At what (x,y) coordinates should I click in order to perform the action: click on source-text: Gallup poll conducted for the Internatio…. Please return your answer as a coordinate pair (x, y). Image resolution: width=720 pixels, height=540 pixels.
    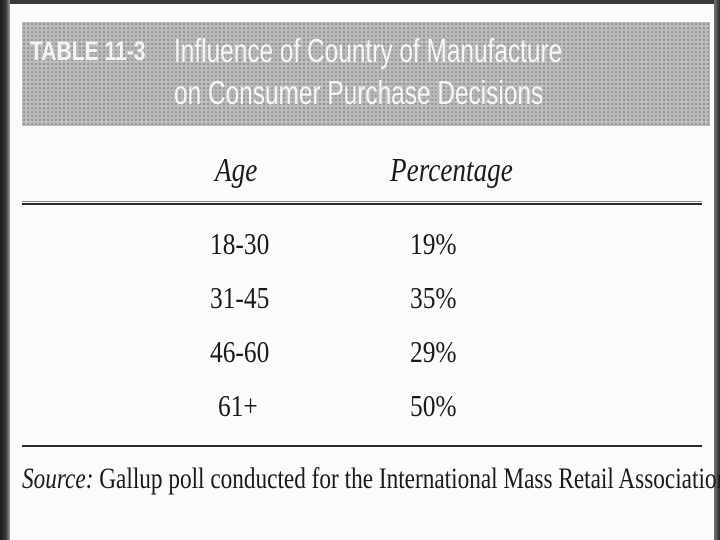
    Looking at the image, I should click on (406, 478).